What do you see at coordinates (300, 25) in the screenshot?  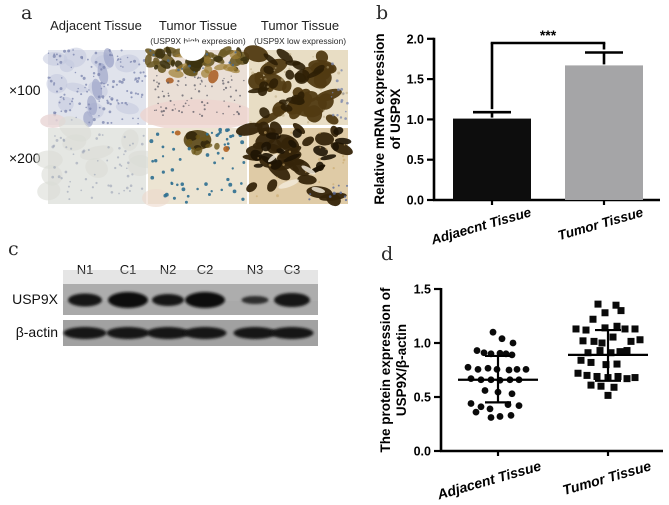 I see `column-header-tumor-low: Tumor Tissue` at bounding box center [300, 25].